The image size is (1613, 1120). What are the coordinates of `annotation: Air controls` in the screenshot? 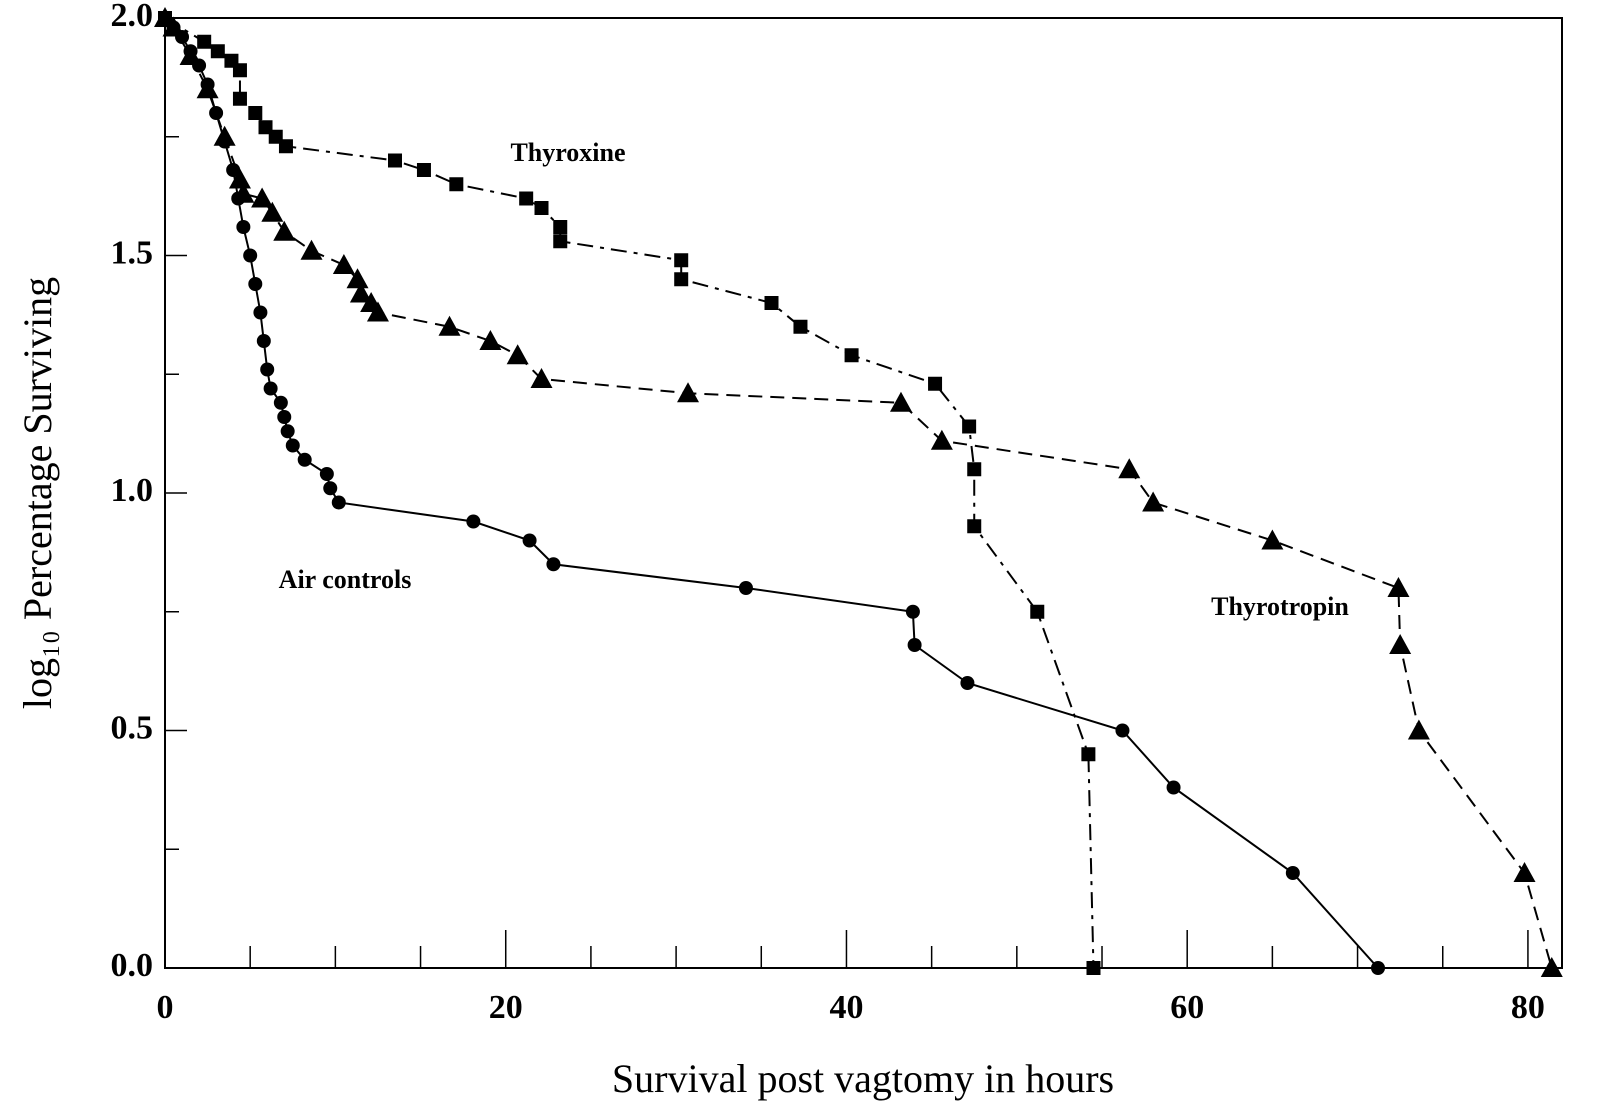 It's located at (345, 579).